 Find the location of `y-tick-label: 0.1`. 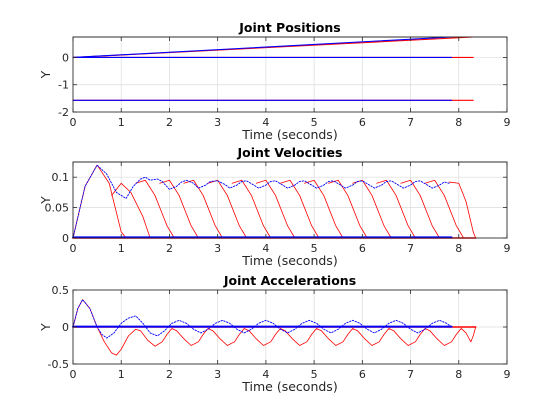

y-tick-label: 0.1 is located at coordinates (61, 177).